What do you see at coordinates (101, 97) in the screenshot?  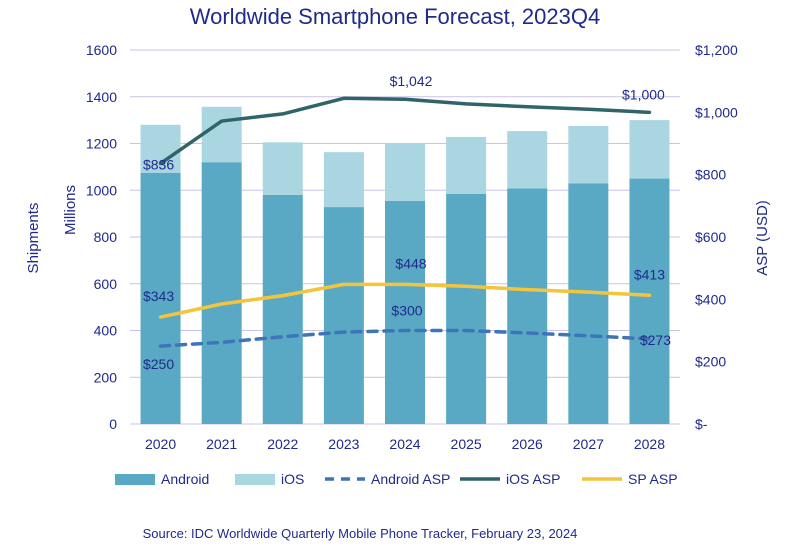 I see `left-tick-label: 1400` at bounding box center [101, 97].